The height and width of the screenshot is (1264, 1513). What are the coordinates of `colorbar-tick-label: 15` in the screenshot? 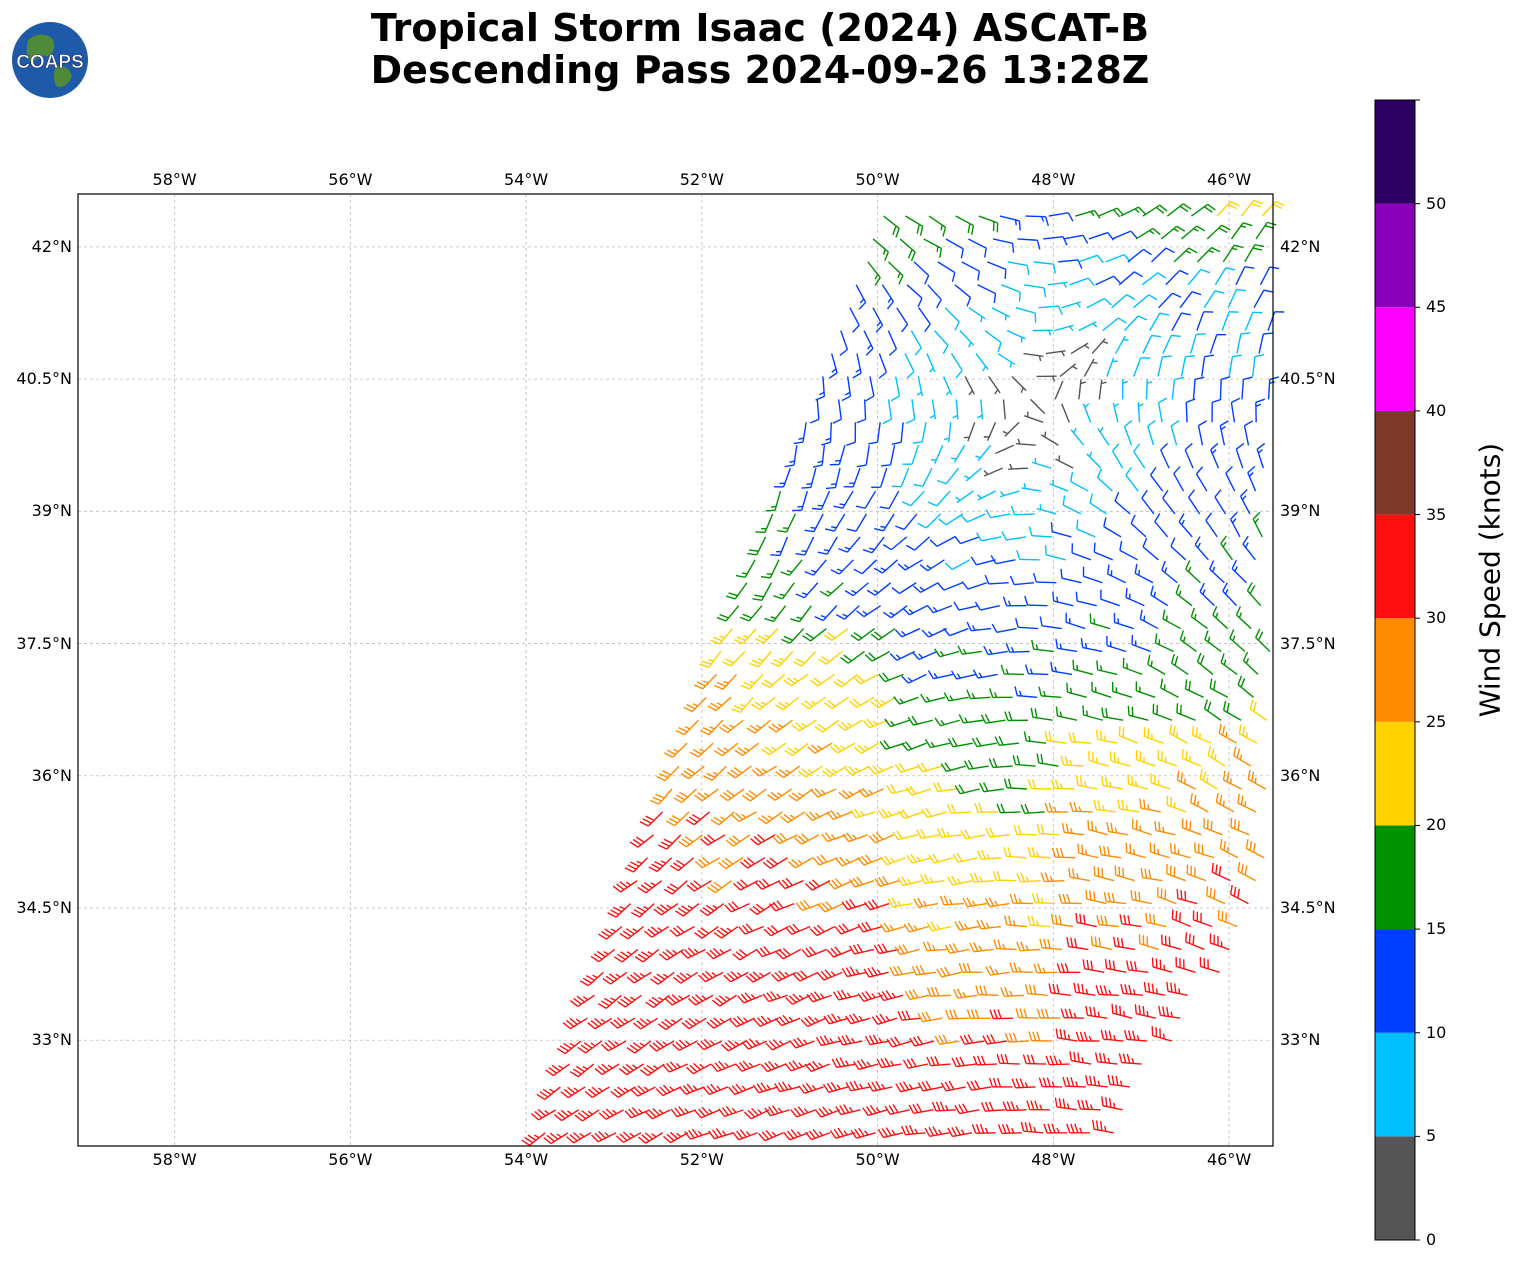 It's located at (1436, 929).